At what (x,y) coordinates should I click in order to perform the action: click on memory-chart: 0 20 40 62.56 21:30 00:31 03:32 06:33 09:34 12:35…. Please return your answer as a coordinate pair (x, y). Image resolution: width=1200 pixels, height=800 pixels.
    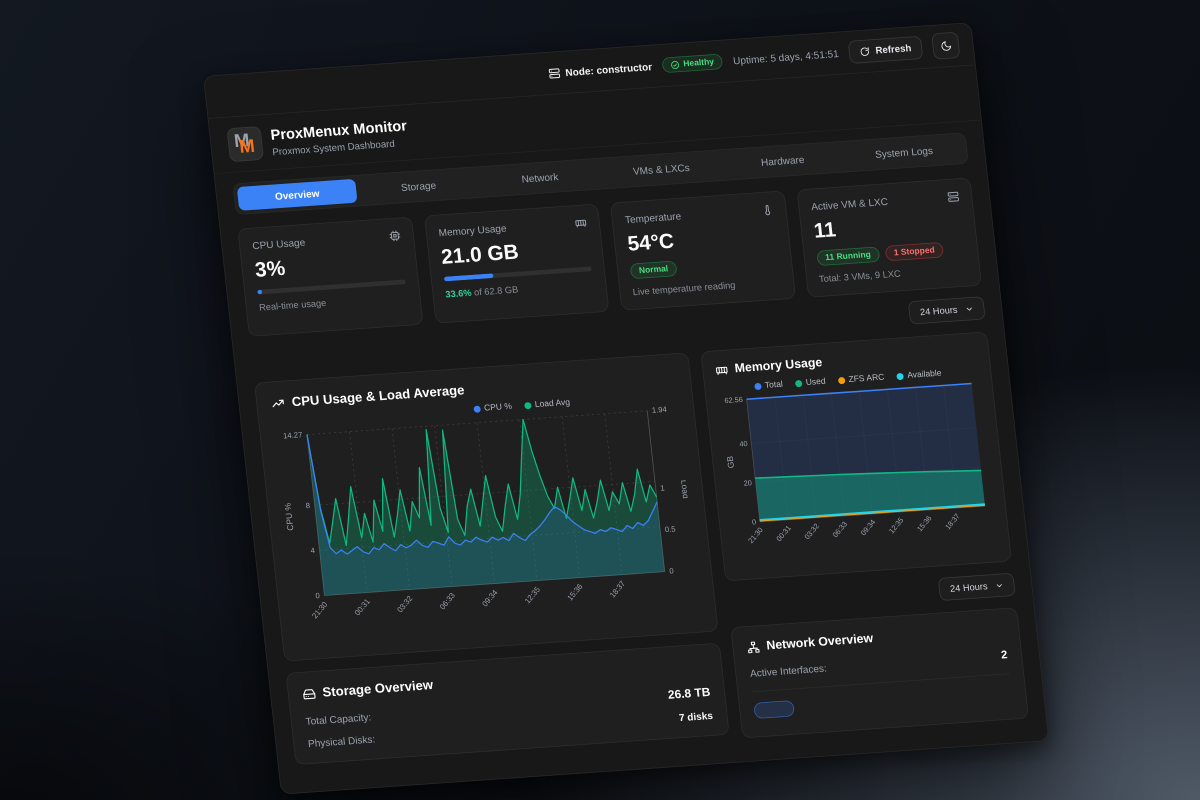
    Looking at the image, I should click on (855, 463).